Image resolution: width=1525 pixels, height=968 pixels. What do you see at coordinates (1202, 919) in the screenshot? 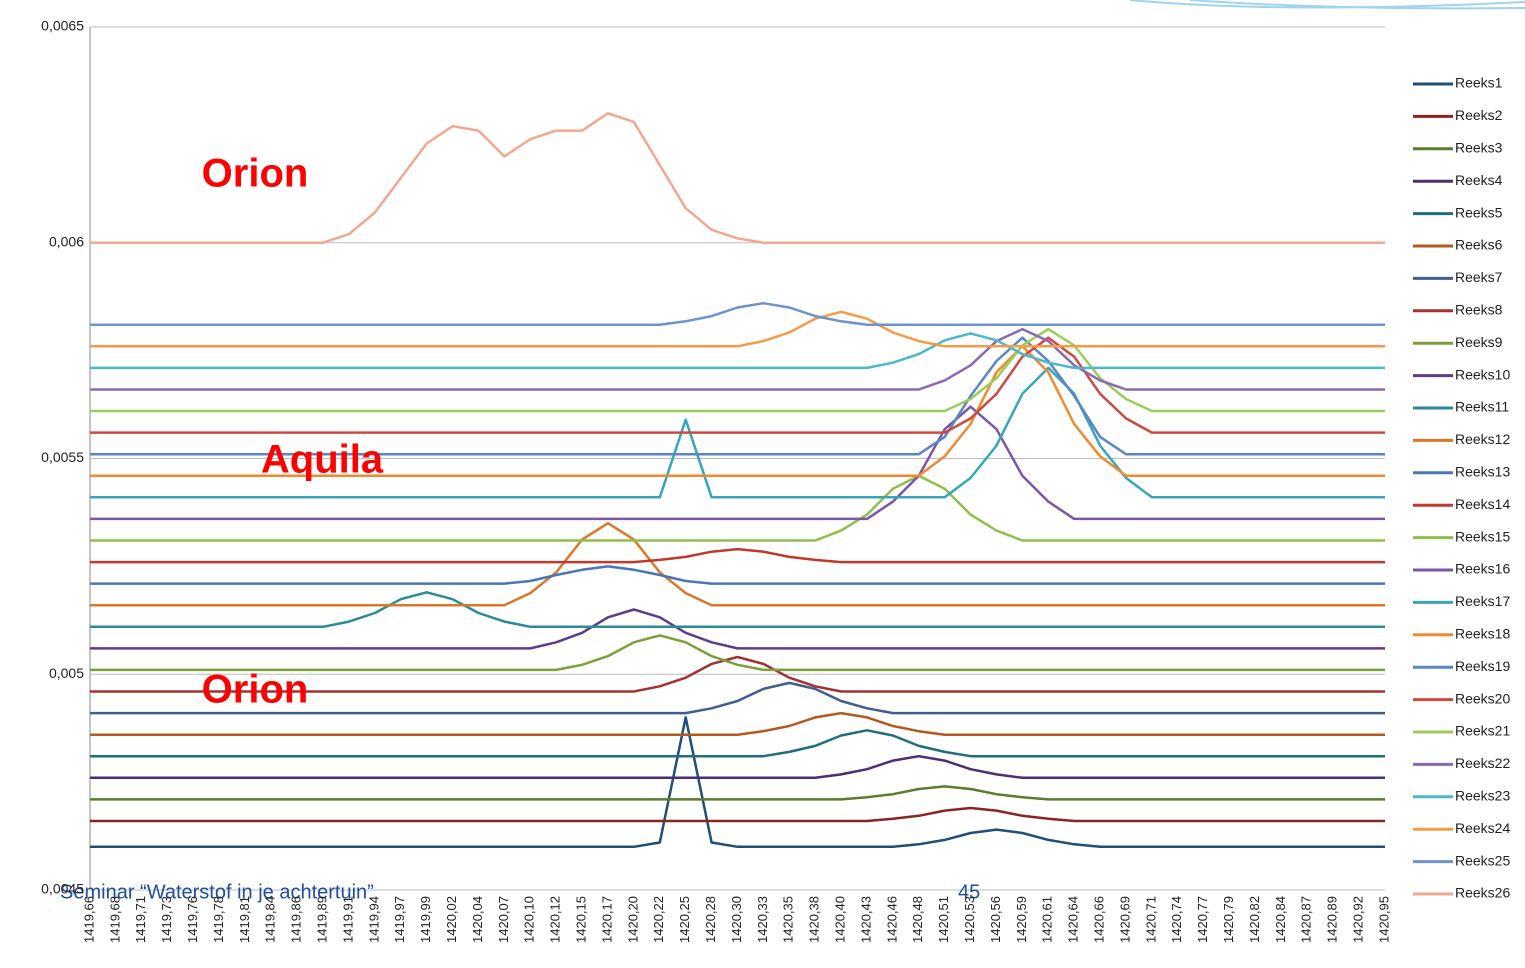
I see `x-tick-label: 1420,77` at bounding box center [1202, 919].